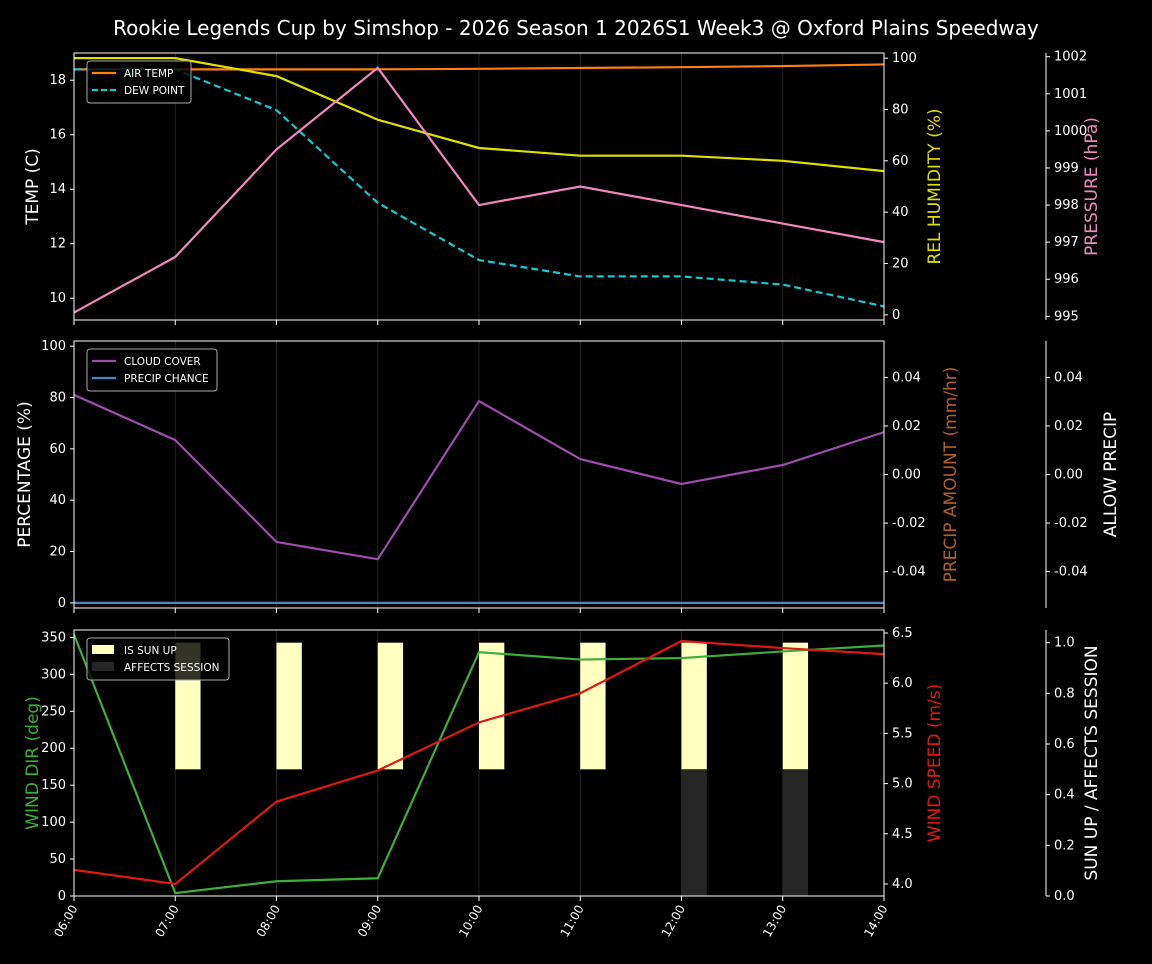 The width and height of the screenshot is (1152, 964). What do you see at coordinates (1064, 795) in the screenshot?
I see `y3-tick-label: 0.4` at bounding box center [1064, 795].